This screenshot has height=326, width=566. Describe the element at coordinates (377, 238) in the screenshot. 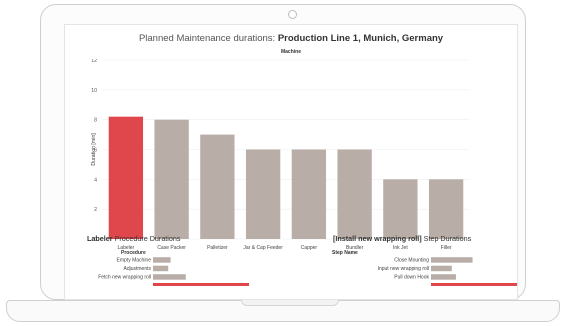

I see `step-chart-title-bold: [Install new wrapping roll]` at that location.